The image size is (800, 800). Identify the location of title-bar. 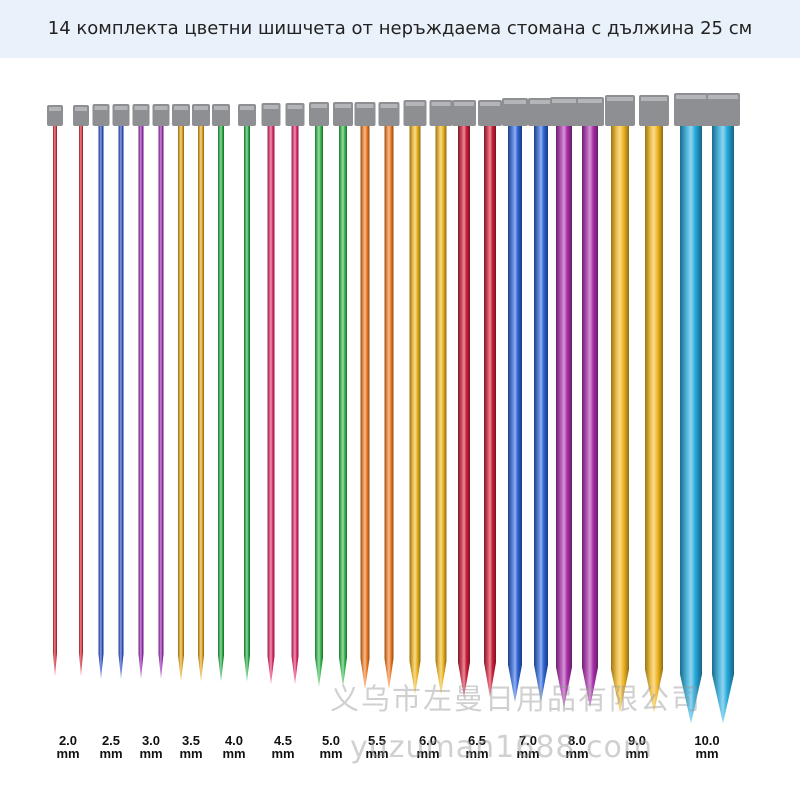
(400, 29).